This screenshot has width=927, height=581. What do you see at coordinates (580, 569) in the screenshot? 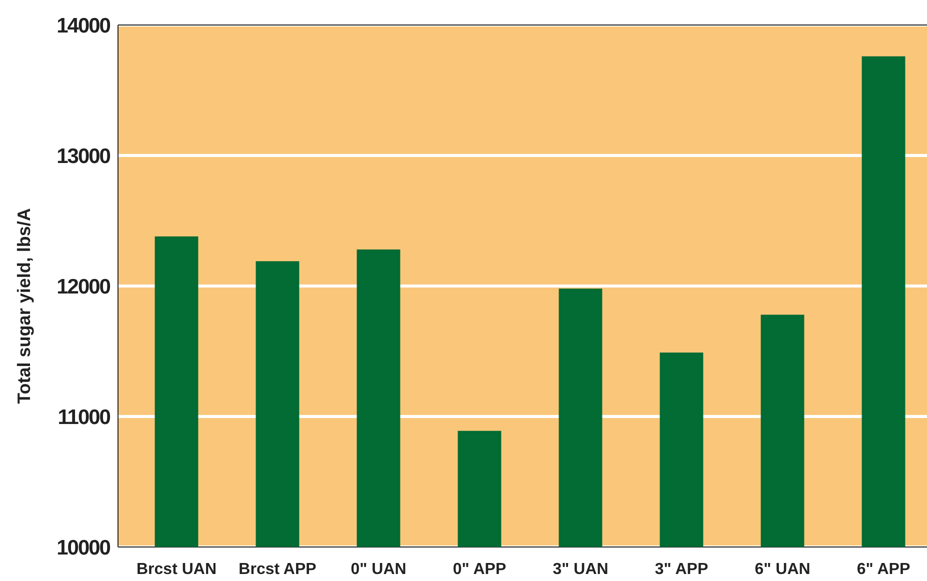
I see `x-tick-label: 3" UAN` at bounding box center [580, 569].